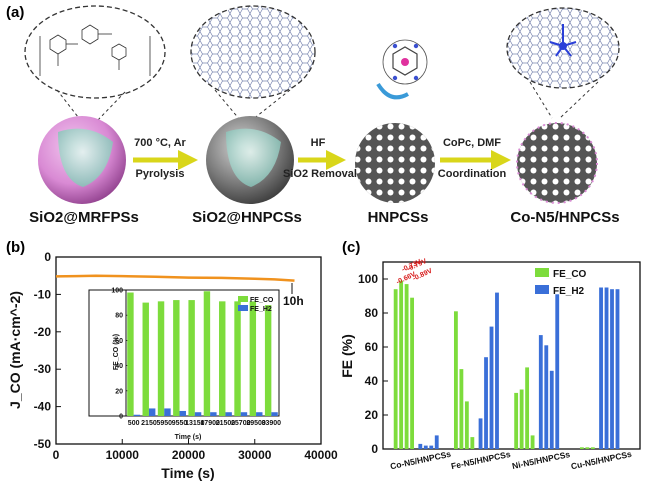 The height and width of the screenshot is (495, 650). I want to click on y-tick-label: -10, so click(43, 294).